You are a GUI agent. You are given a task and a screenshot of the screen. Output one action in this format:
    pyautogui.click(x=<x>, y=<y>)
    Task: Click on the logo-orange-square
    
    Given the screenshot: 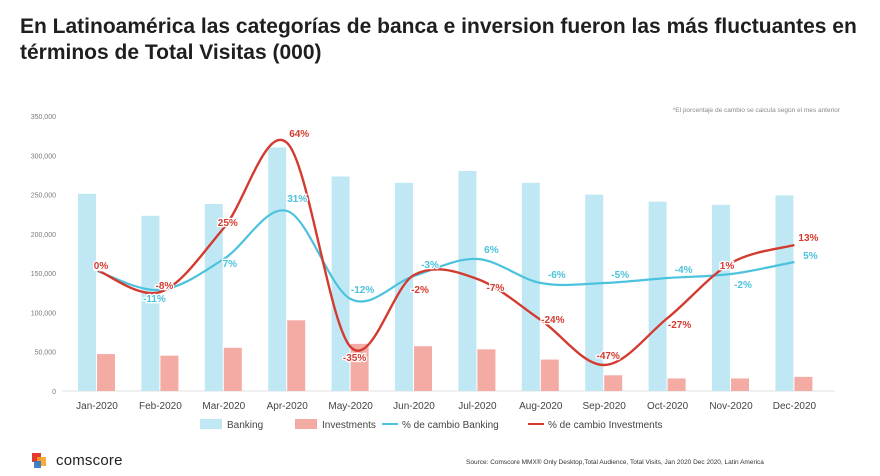 What is the action you would take?
    pyautogui.click(x=41, y=461)
    